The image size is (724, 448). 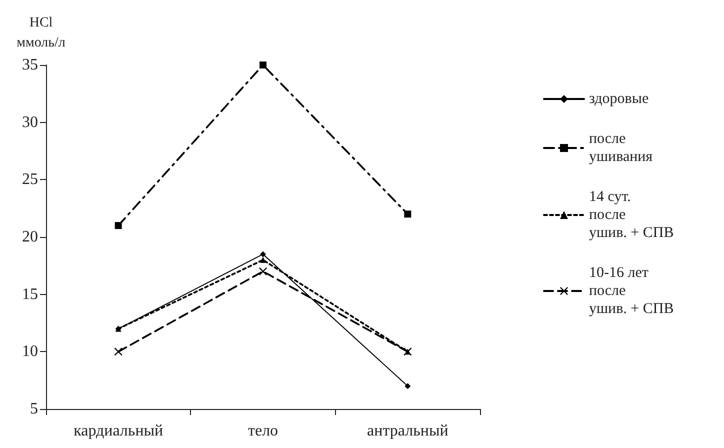 What do you see at coordinates (621, 148) in the screenshot?
I see `legend-label: после ушивания` at bounding box center [621, 148].